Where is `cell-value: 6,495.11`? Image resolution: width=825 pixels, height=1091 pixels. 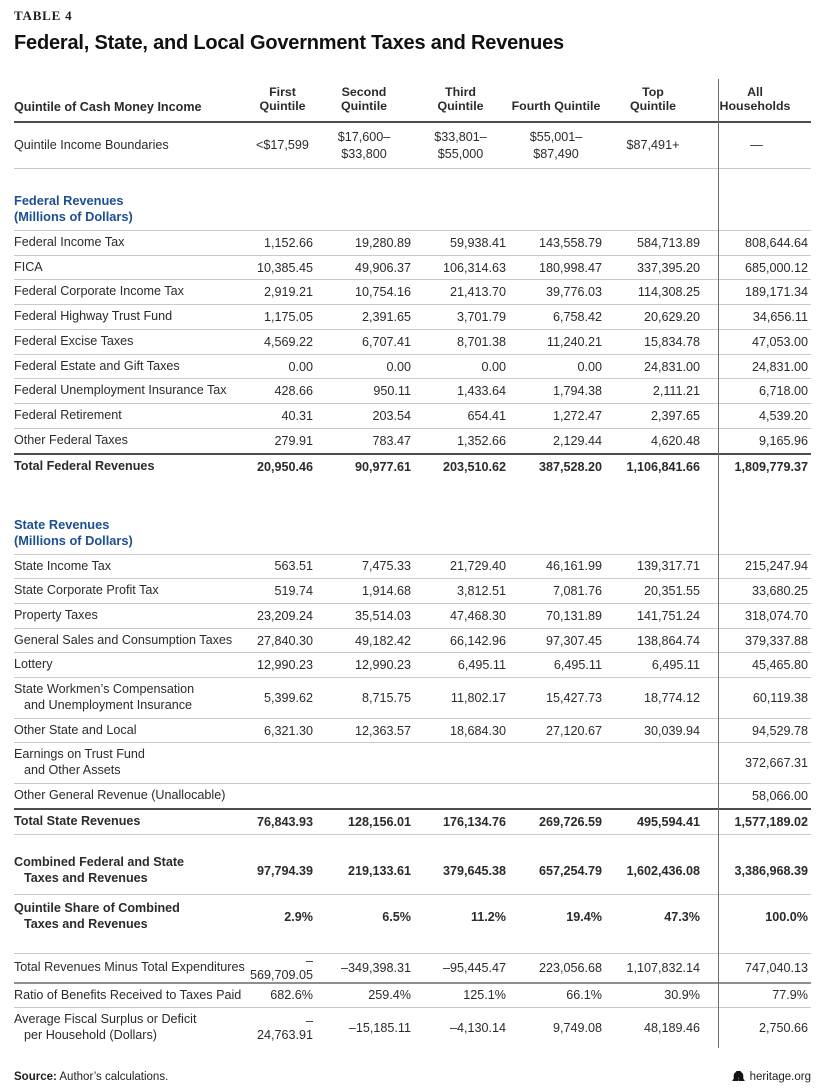
cell-value: 6,495.11 is located at coordinates (577, 665).